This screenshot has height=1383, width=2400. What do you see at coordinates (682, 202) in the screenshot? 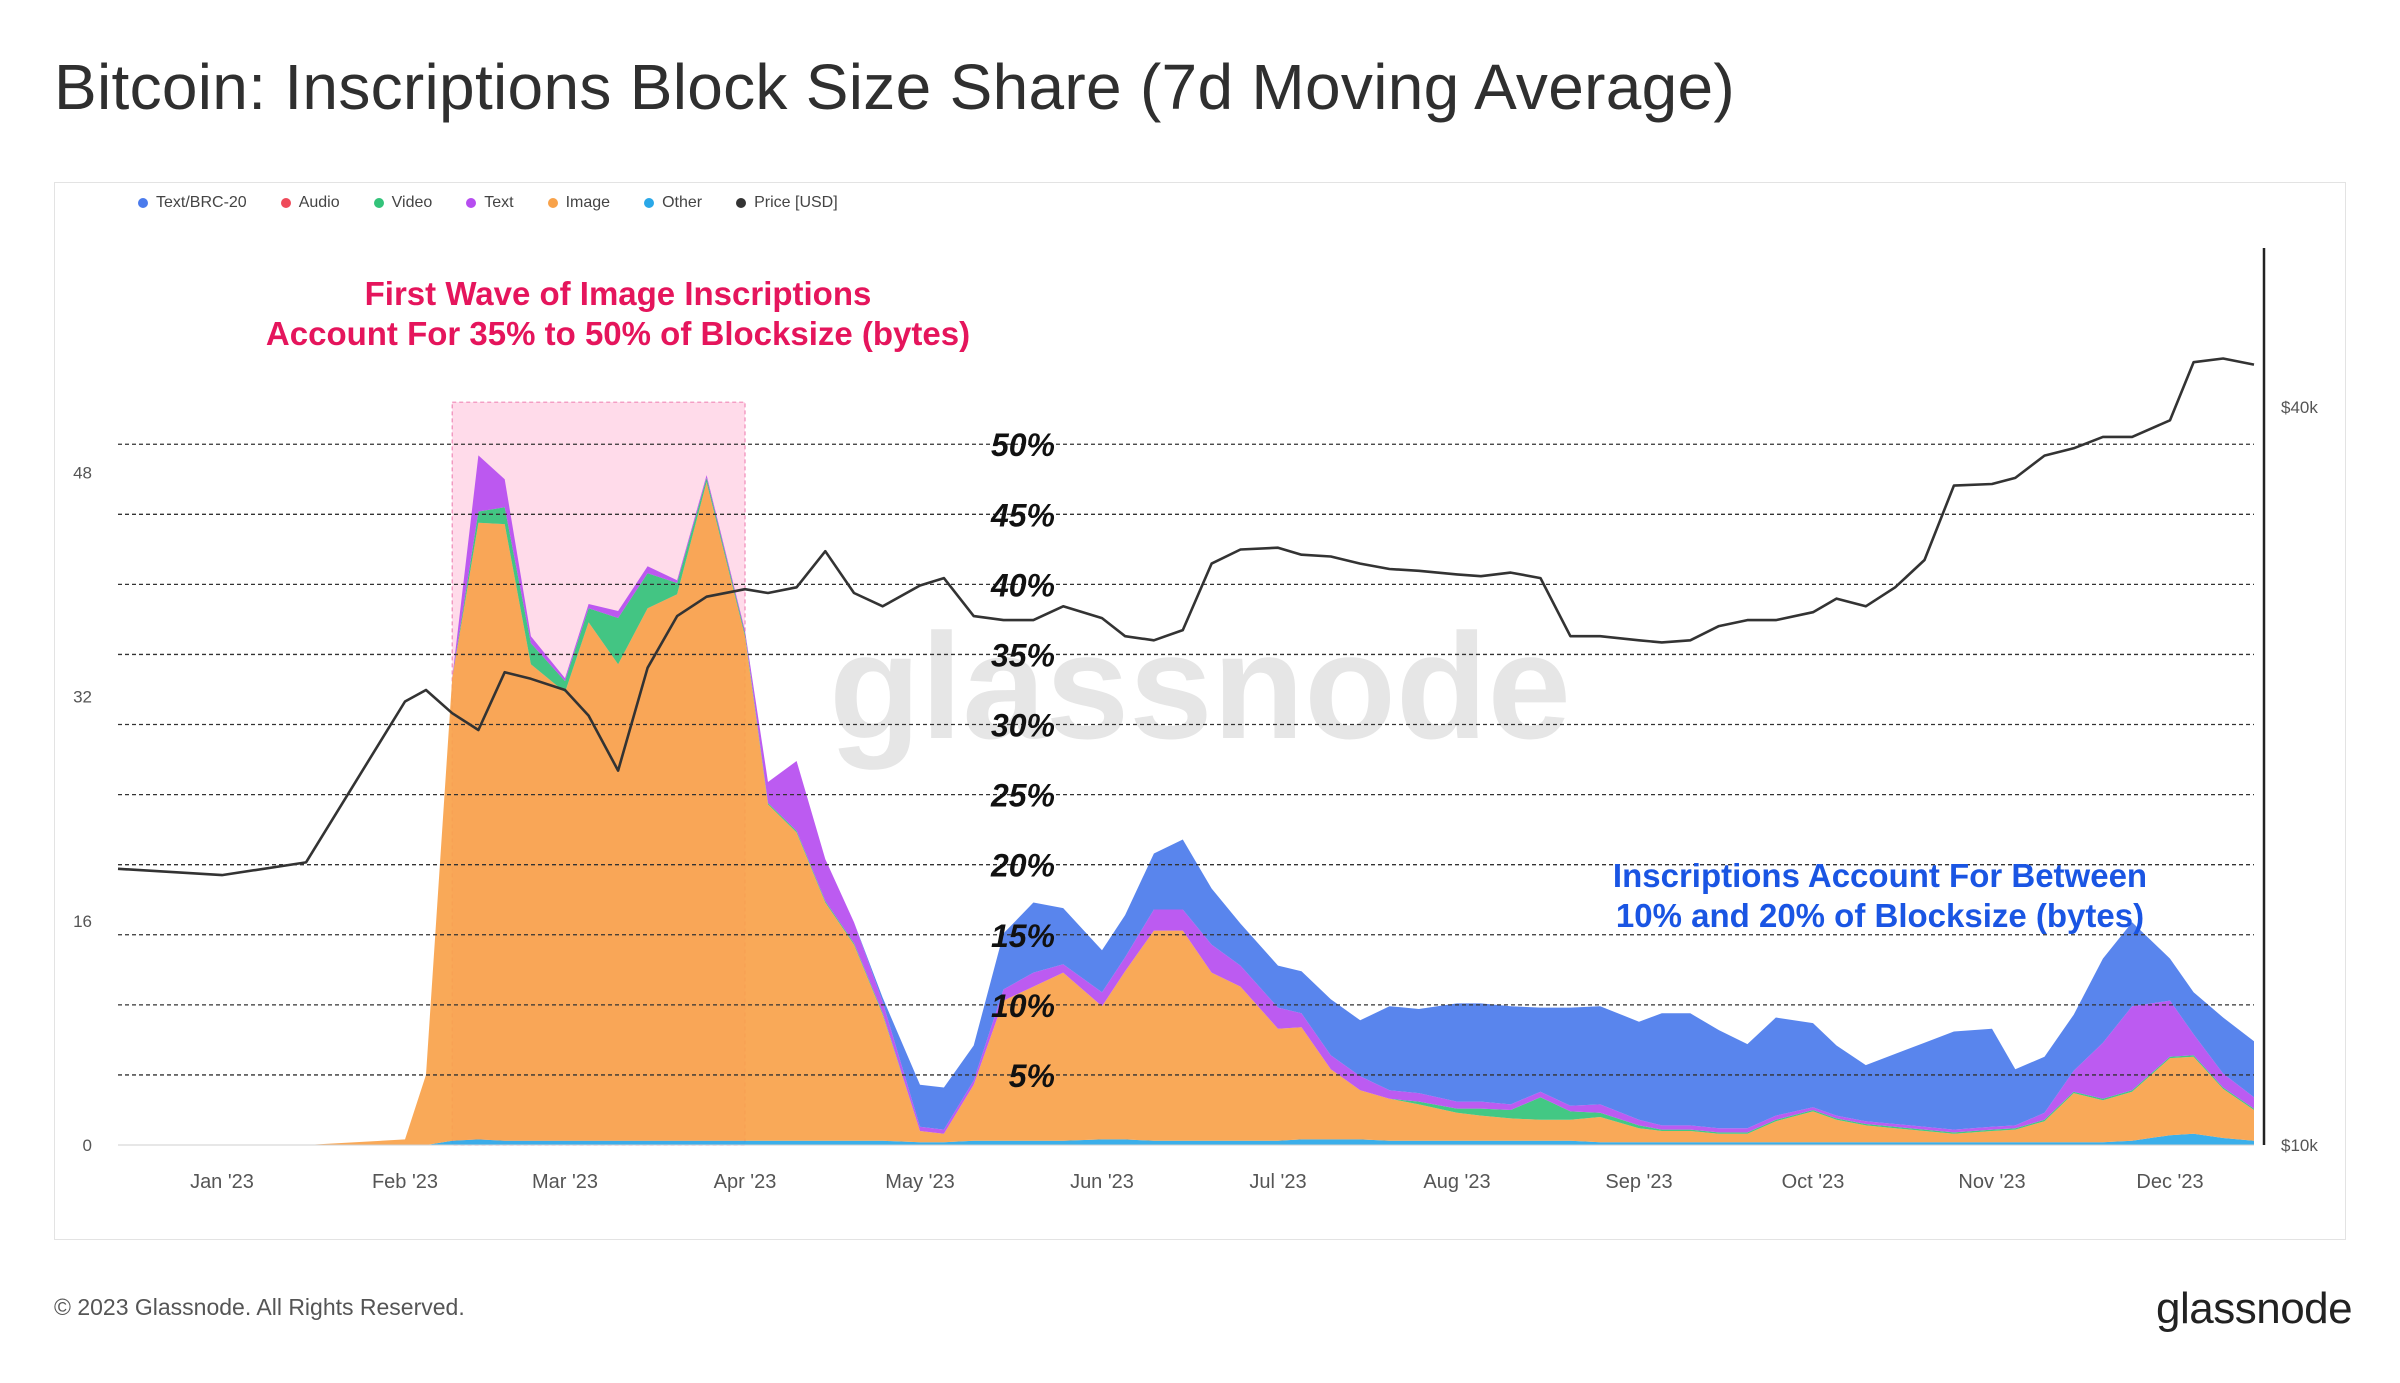
I see `legend-label: Other` at bounding box center [682, 202].